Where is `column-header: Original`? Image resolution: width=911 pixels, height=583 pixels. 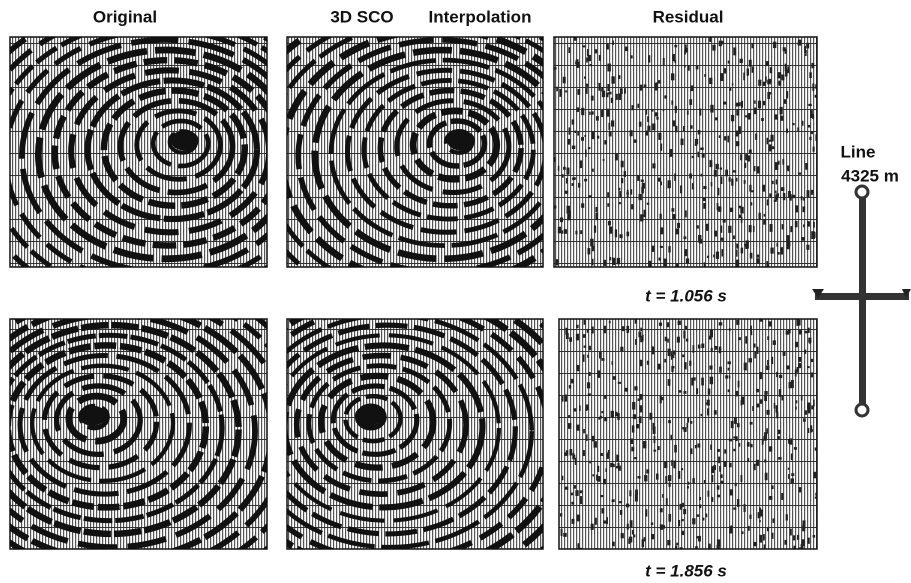
column-header: Original is located at coordinates (125, 16).